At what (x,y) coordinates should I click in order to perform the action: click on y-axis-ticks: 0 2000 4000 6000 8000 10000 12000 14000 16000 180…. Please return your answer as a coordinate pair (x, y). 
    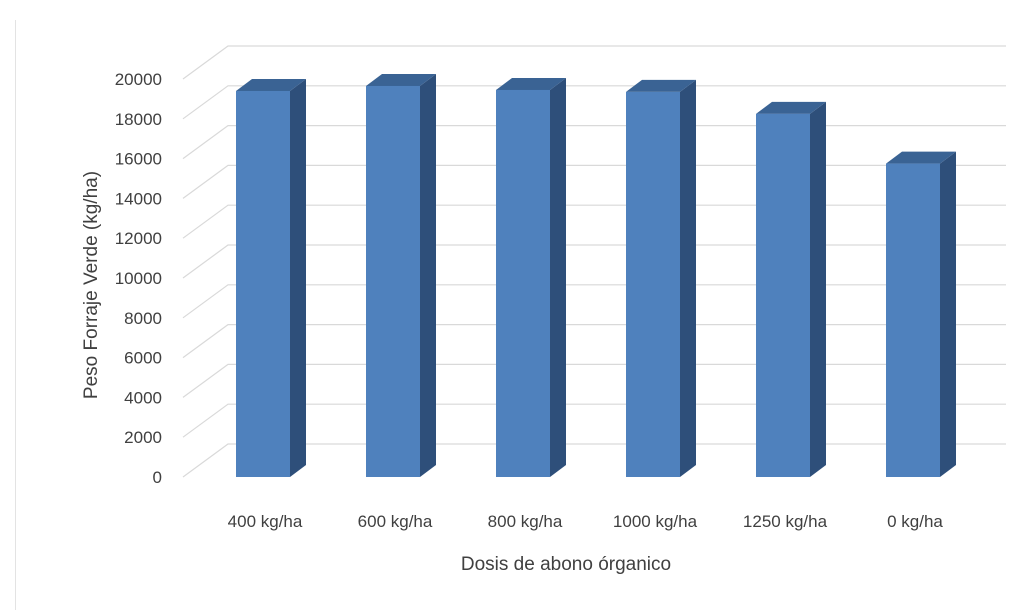
    Looking at the image, I should click on (138, 278).